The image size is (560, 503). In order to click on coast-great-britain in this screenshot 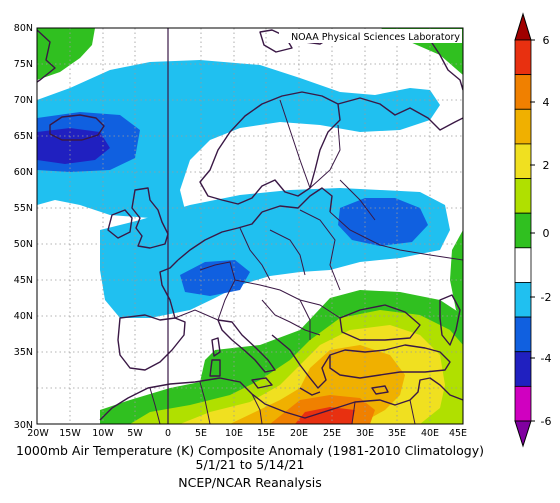, I will do `click(150, 218)`.